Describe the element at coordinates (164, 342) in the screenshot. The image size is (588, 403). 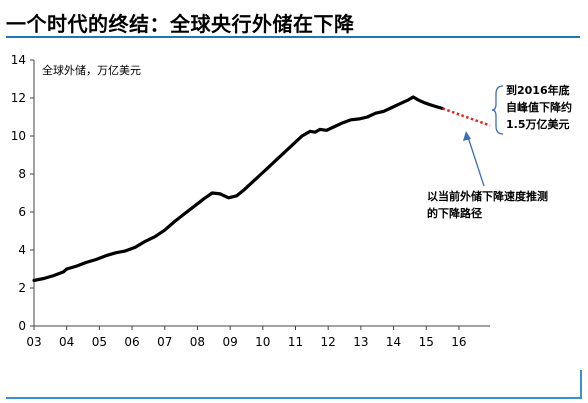
I see `x-tick-label: 07` at that location.